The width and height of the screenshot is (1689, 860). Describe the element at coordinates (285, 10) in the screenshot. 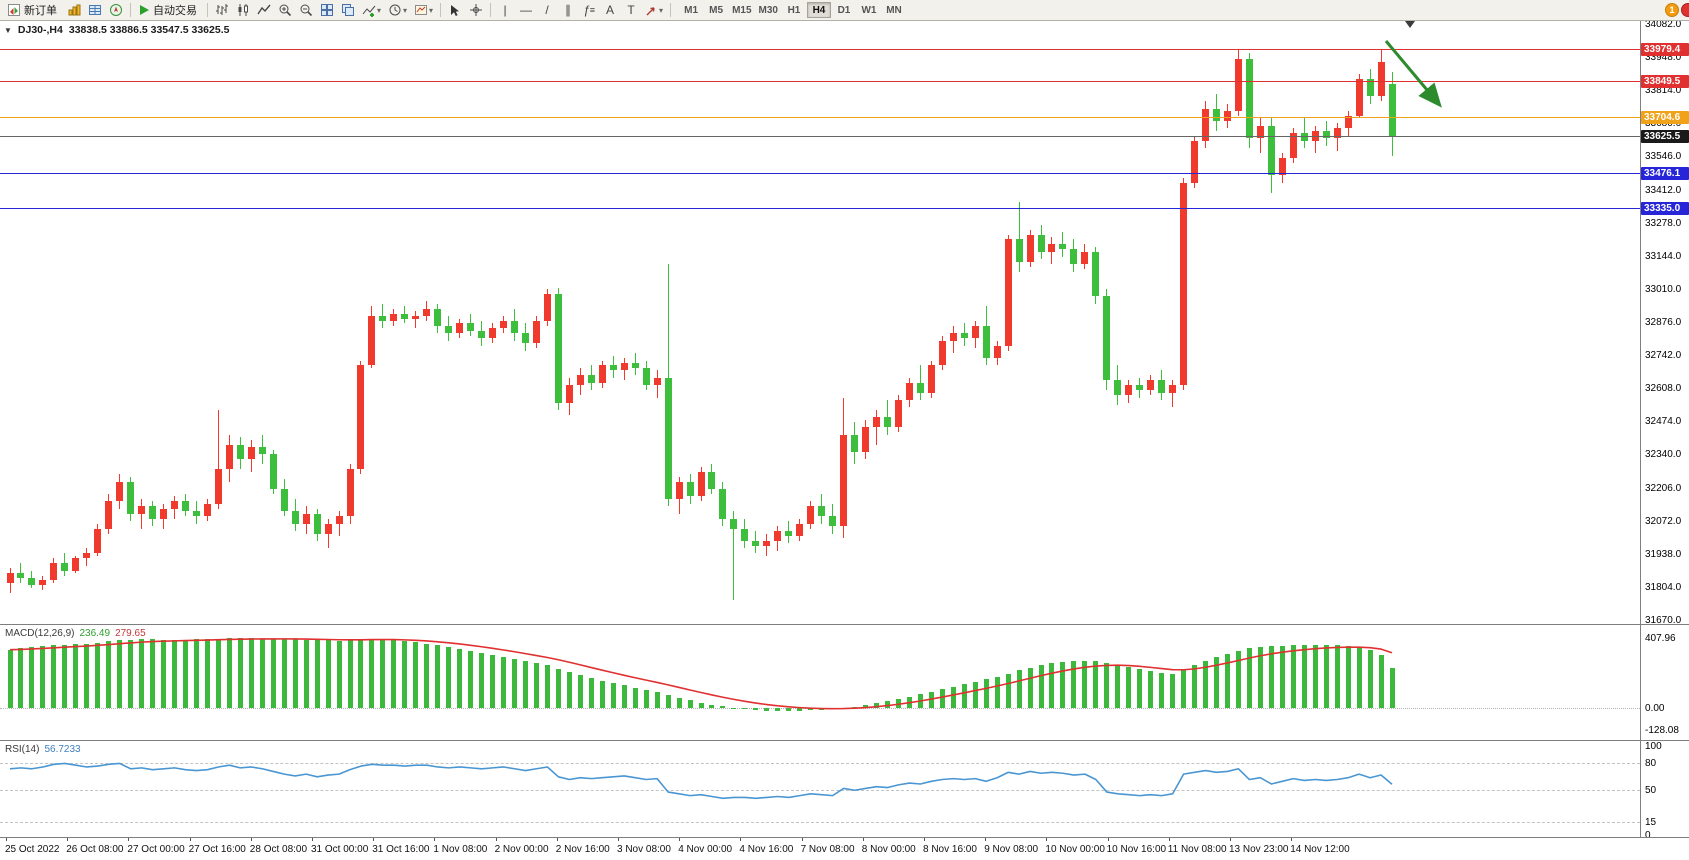

I see `zoom-in-button` at that location.